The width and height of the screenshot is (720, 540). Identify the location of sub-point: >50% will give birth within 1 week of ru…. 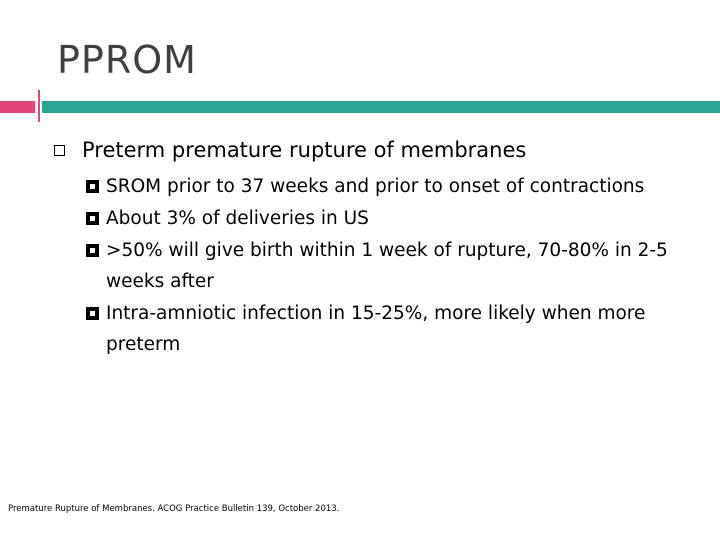
(348, 266).